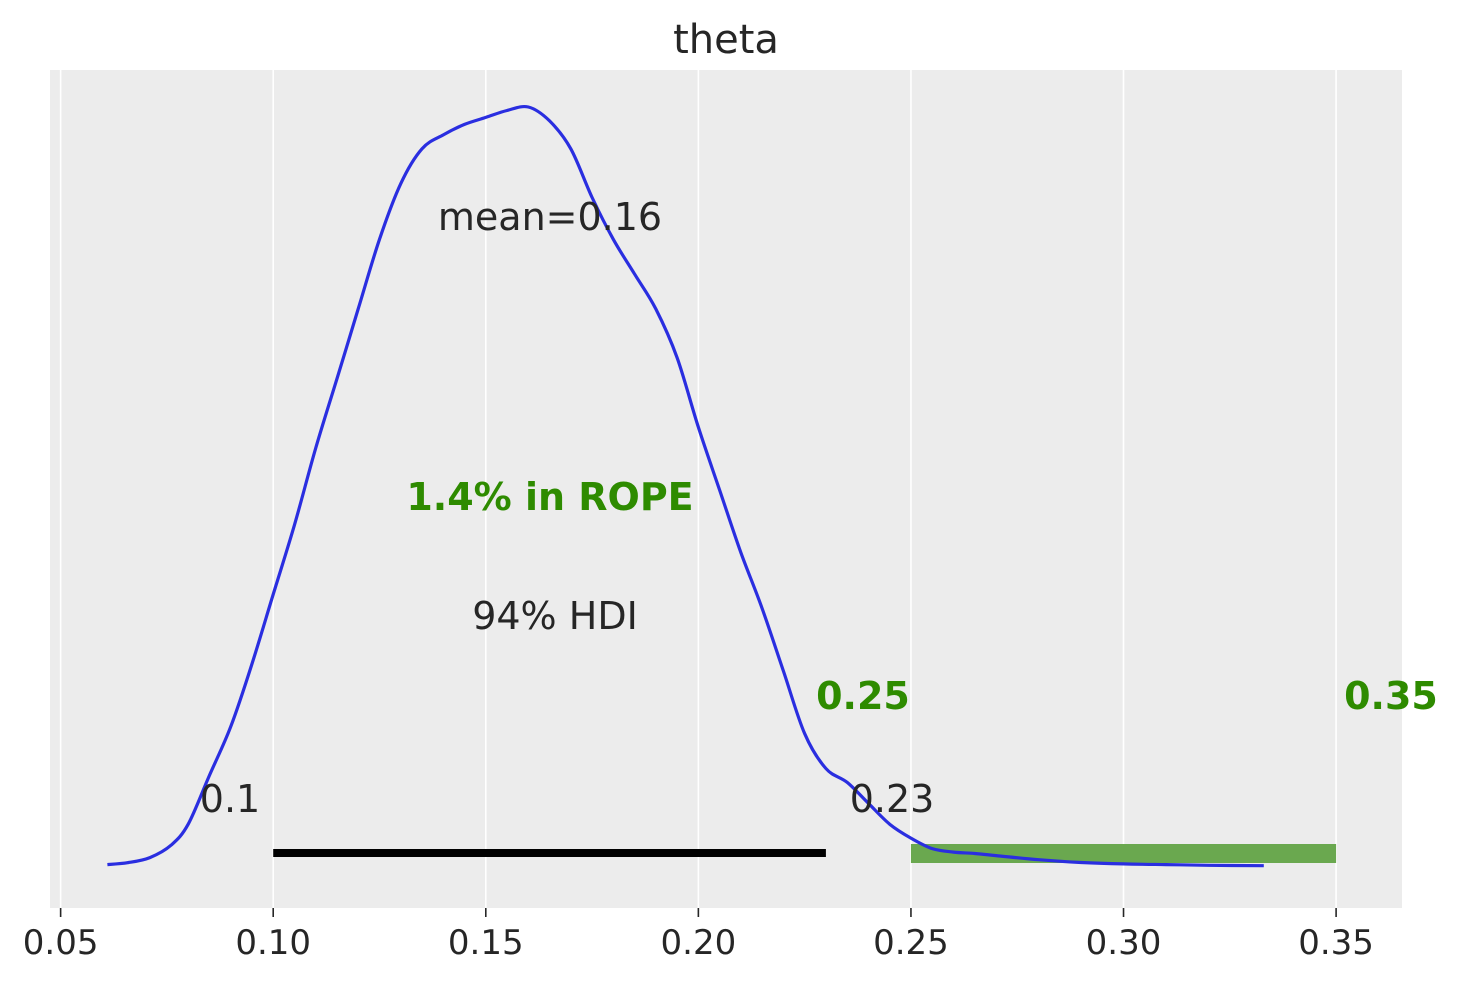 The width and height of the screenshot is (1463, 983). What do you see at coordinates (486, 943) in the screenshot?
I see `x-tick-label: 0.15` at bounding box center [486, 943].